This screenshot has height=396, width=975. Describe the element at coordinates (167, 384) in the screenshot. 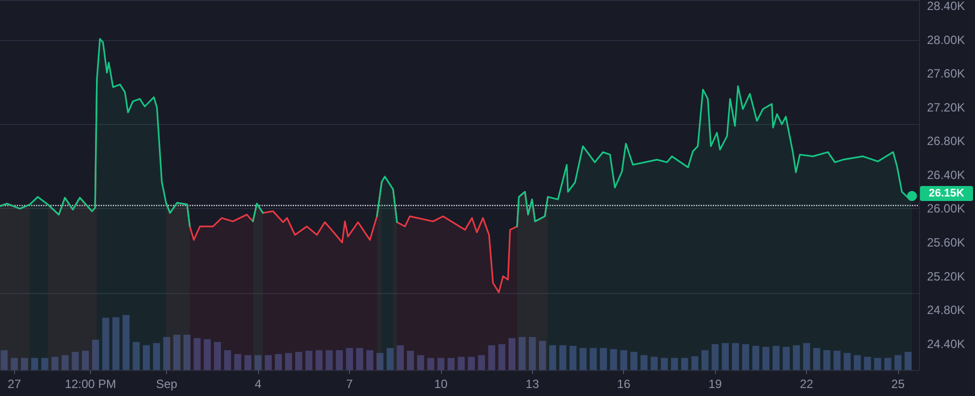

I see `x-tick-label: Sep` at that location.